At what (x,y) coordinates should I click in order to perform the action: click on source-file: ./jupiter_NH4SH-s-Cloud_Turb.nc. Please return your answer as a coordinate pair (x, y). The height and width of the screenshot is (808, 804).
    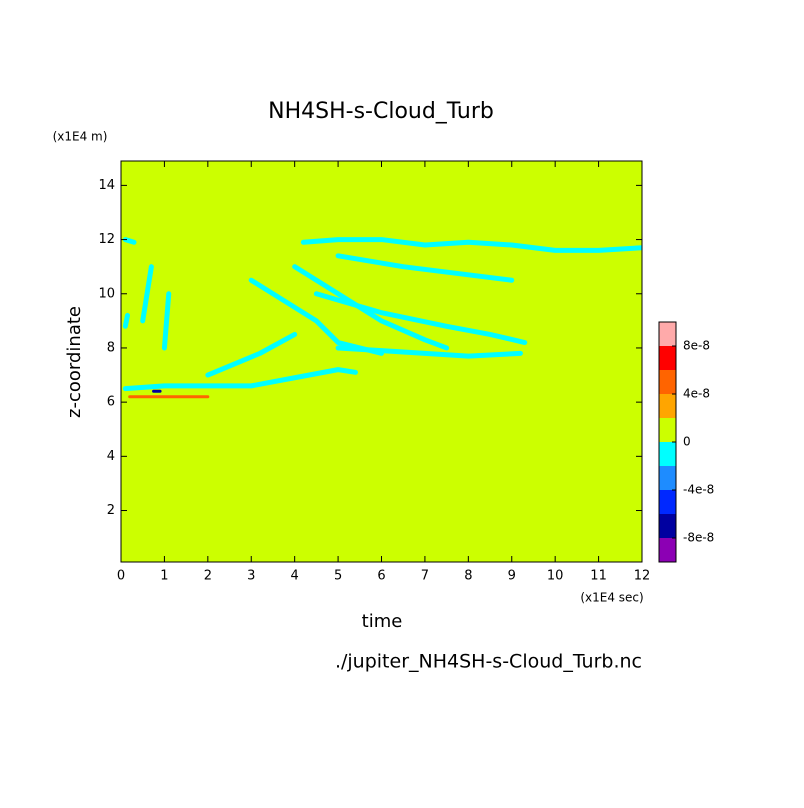
    Looking at the image, I should click on (488, 662).